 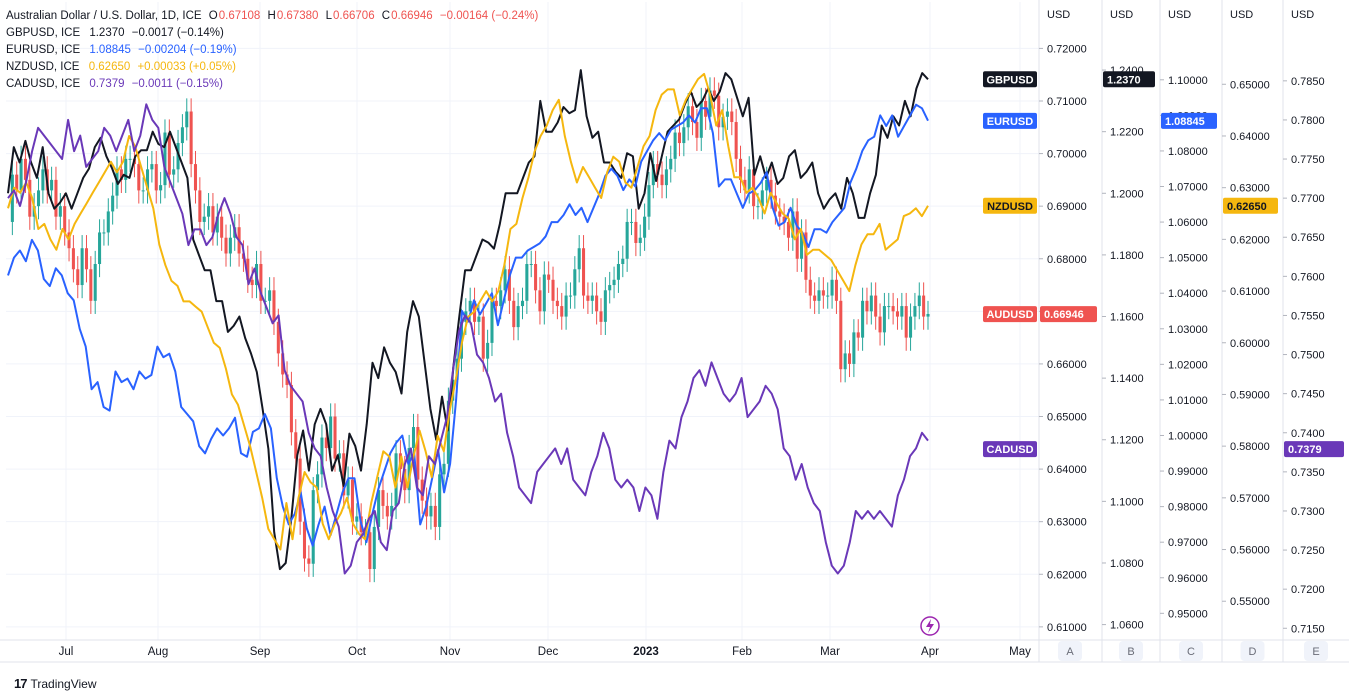 What do you see at coordinates (1250, 137) in the screenshot?
I see `axis-tick-label: 0.64000` at bounding box center [1250, 137].